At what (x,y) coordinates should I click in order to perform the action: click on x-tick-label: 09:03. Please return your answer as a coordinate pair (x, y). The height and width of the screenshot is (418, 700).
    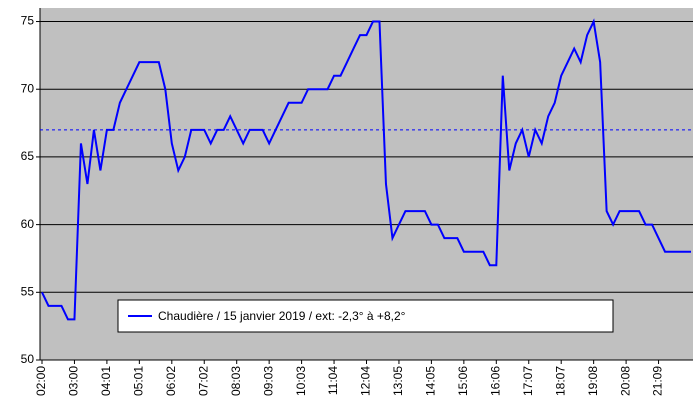
    Looking at the image, I should click on (268, 381).